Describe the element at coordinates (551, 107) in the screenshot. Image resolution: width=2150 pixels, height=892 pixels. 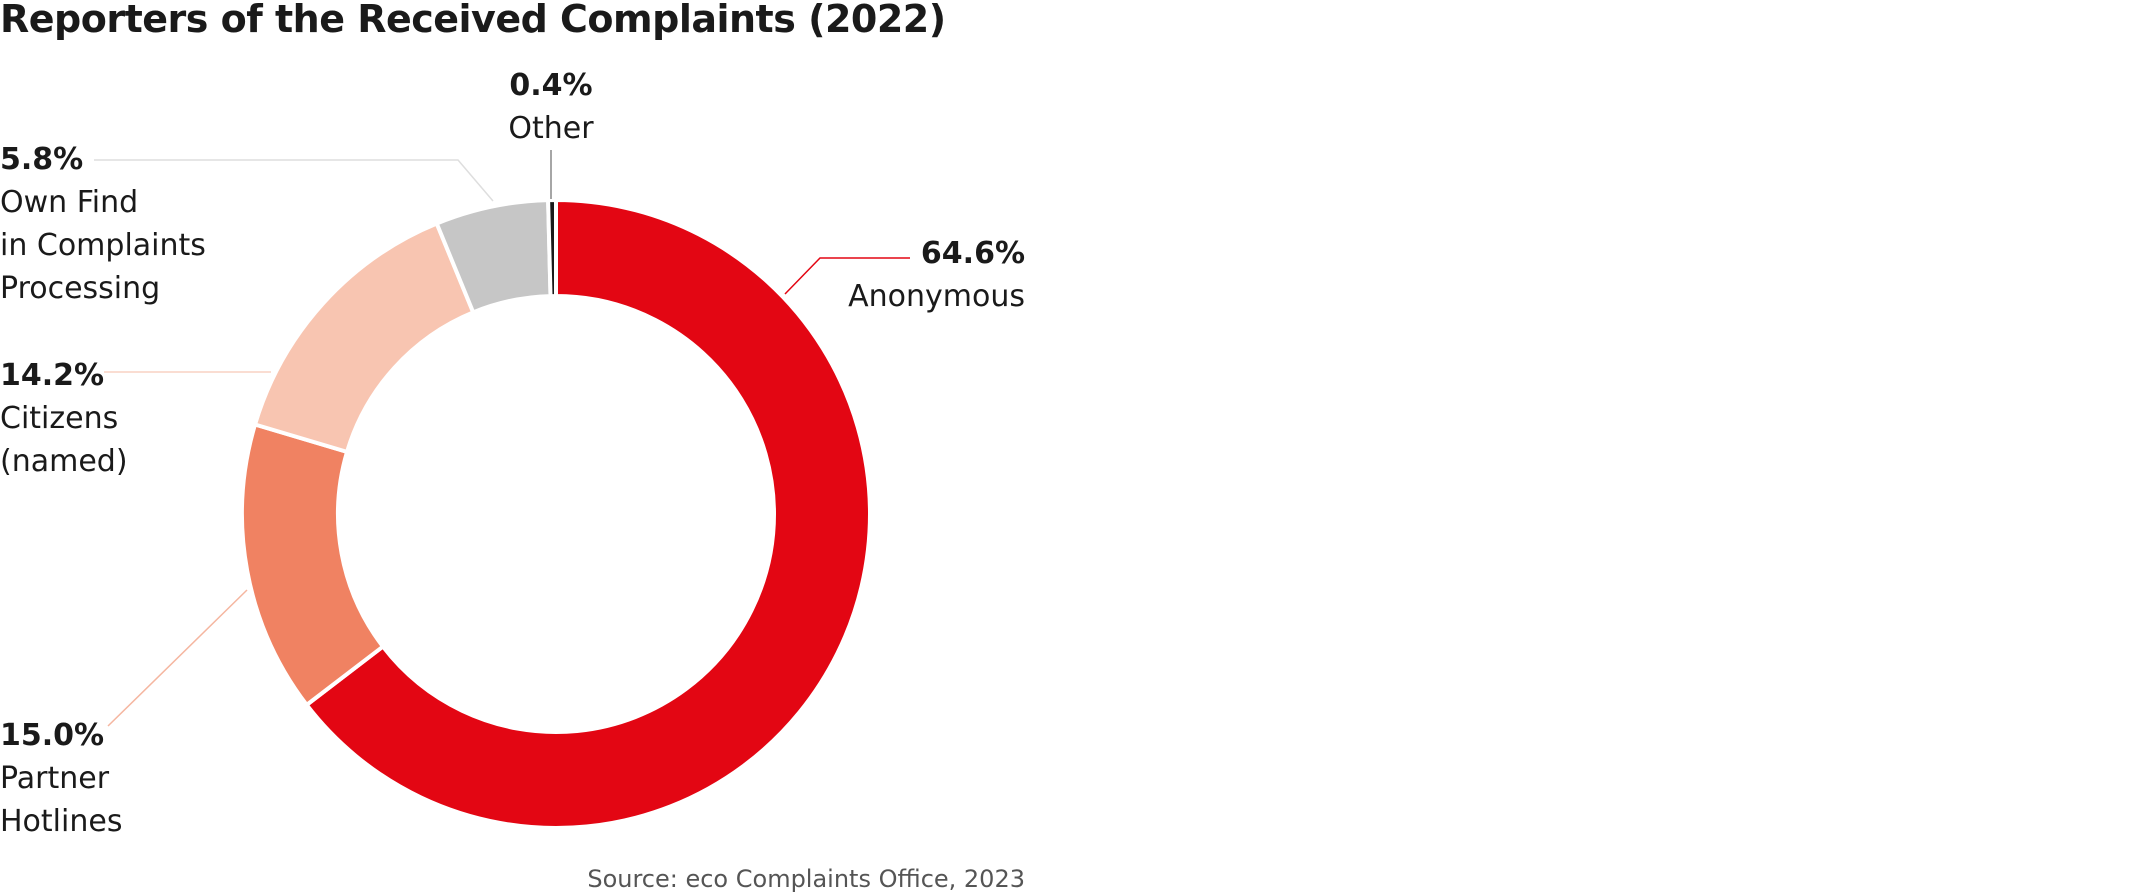
I see `slice-label: 0.4% Other` at that location.